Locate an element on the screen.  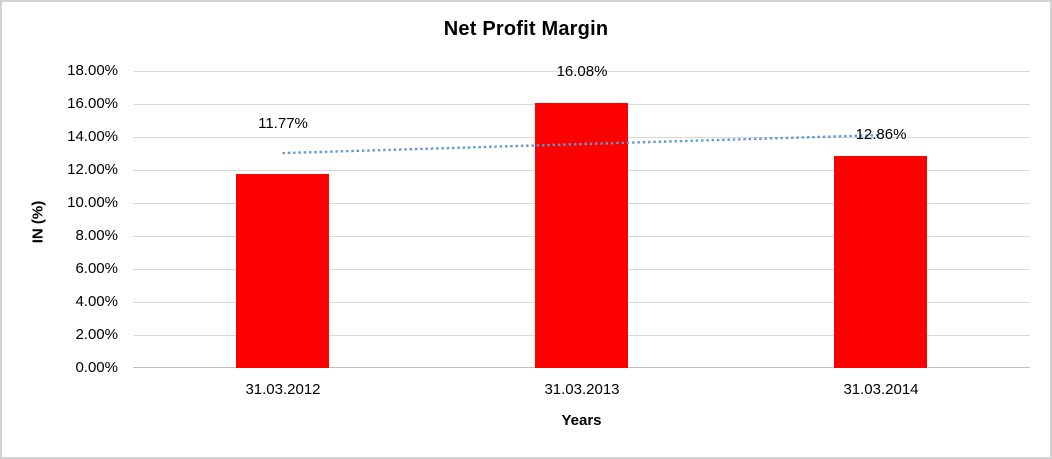
y-tick-label: 6.00% is located at coordinates (96, 268).